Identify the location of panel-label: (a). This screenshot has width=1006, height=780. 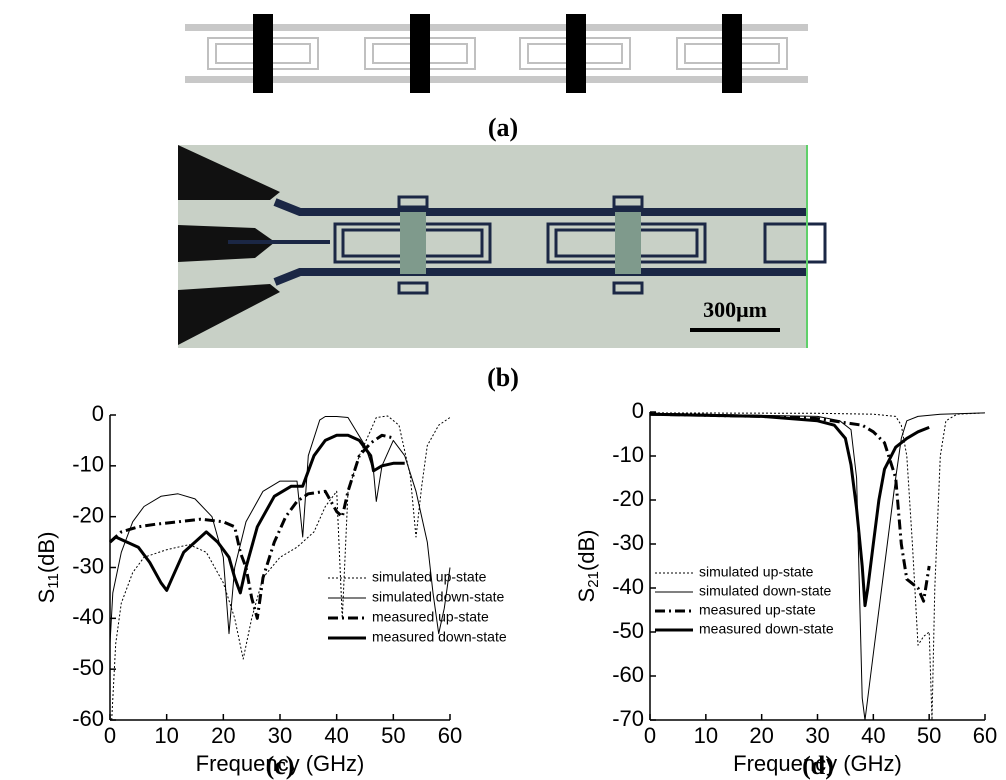
(503, 127).